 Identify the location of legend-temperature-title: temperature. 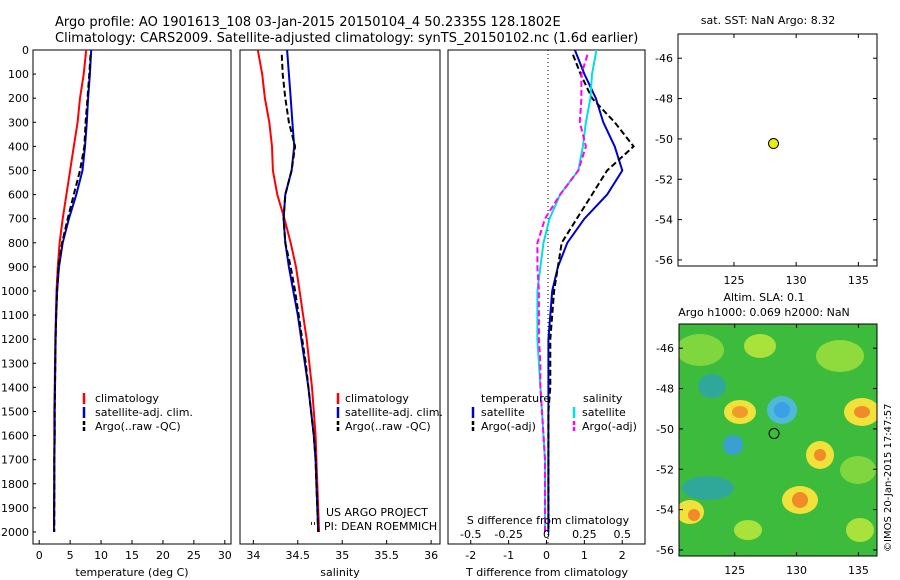
(515, 398).